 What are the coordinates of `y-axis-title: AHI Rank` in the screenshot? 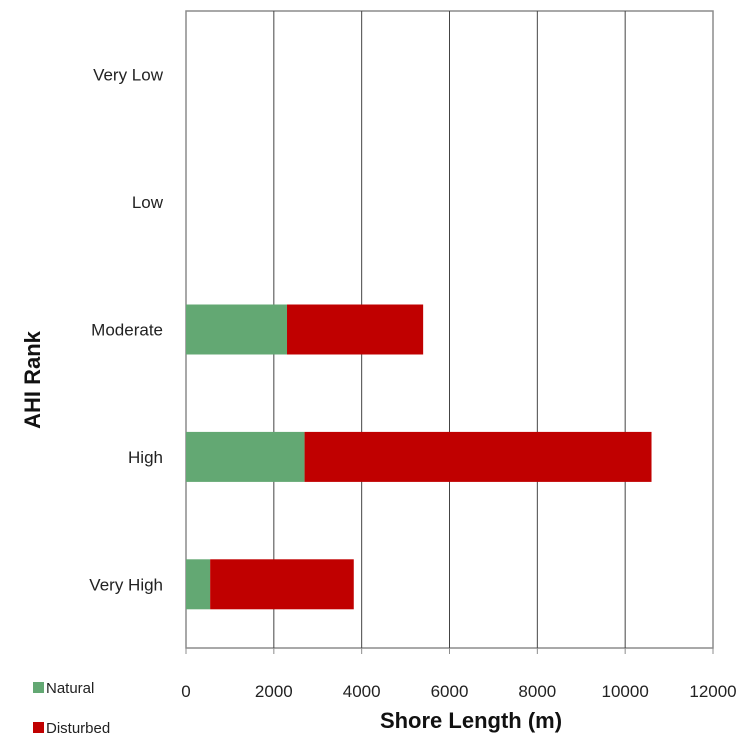 It's located at (32, 379).